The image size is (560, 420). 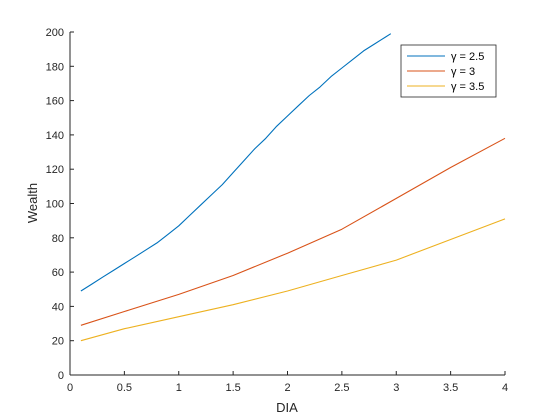 What do you see at coordinates (463, 72) in the screenshot?
I see `legend-label-2: γ = 3` at bounding box center [463, 72].